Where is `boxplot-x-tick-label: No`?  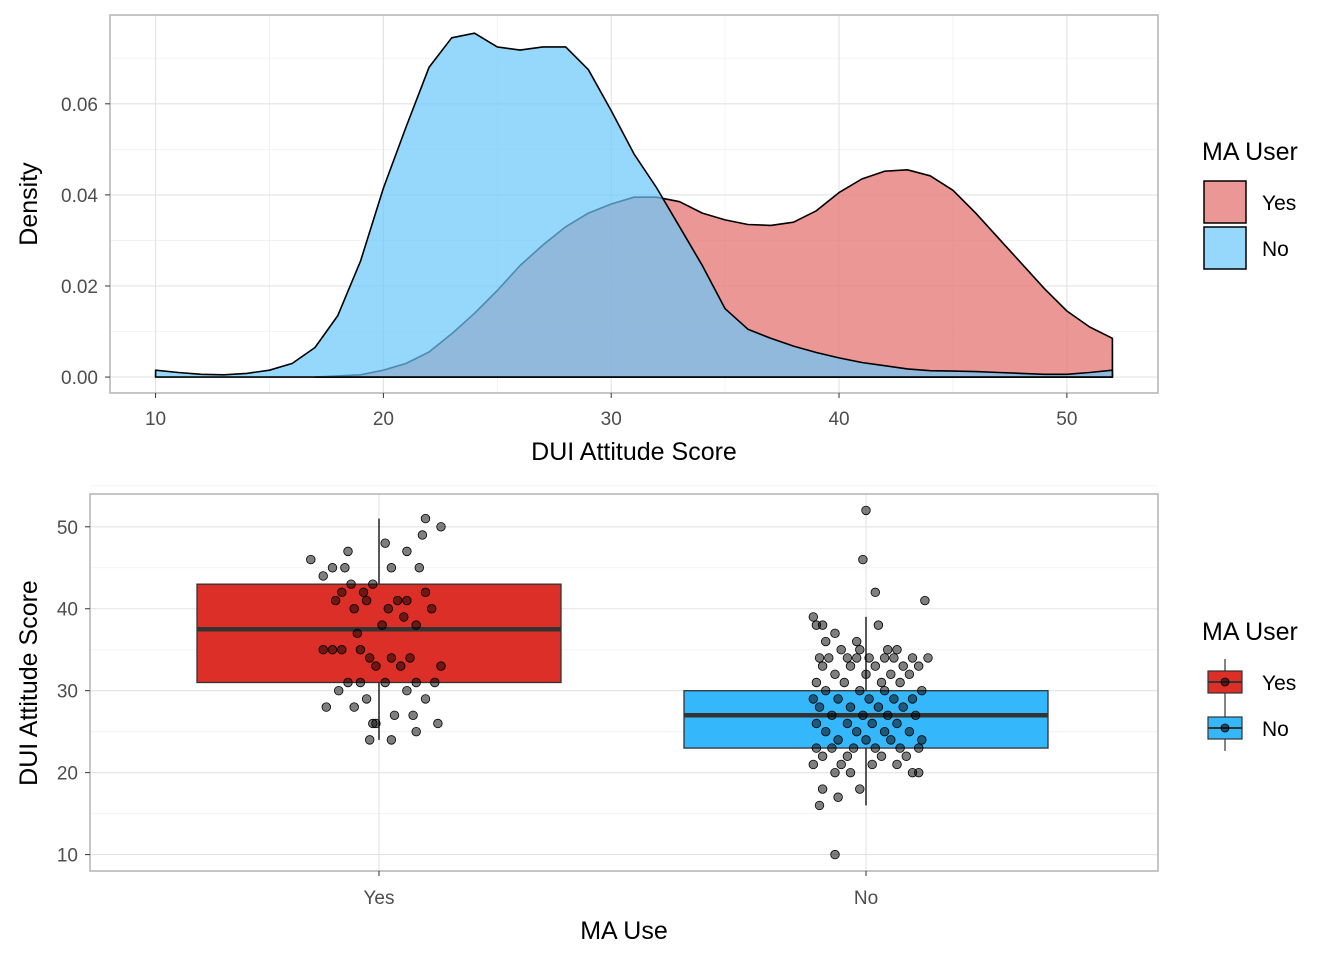
boxplot-x-tick-label: No is located at coordinates (866, 898).